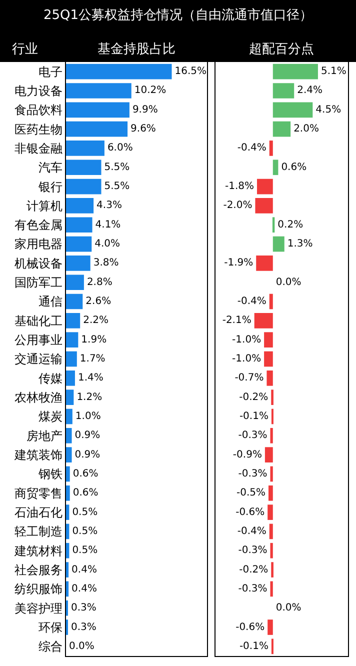 The width and height of the screenshot is (356, 666). Describe the element at coordinates (251, 302) in the screenshot. I see `data-label: -0.4%` at that location.